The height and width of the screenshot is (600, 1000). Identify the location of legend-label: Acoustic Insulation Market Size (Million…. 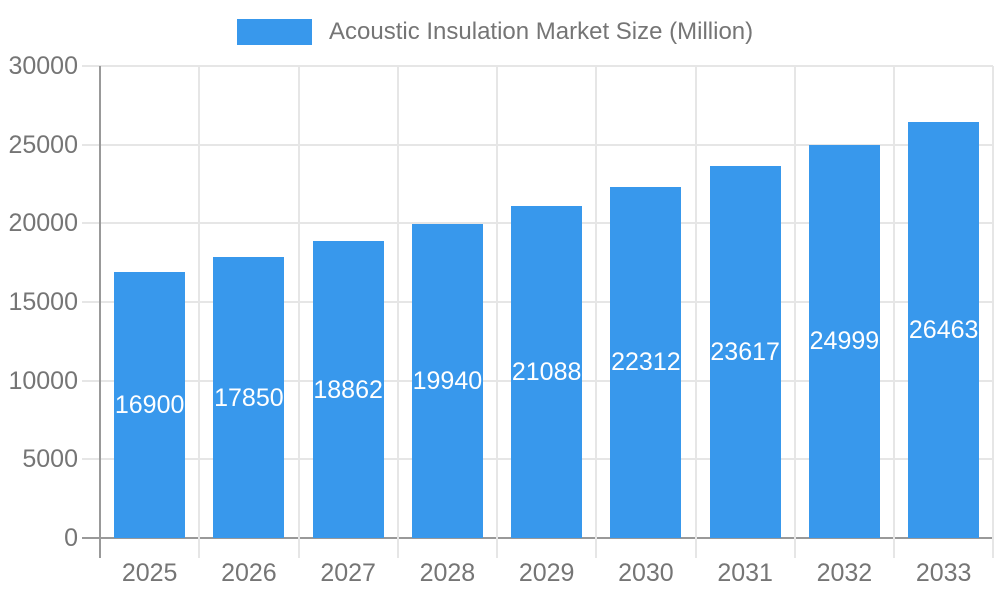
(541, 31).